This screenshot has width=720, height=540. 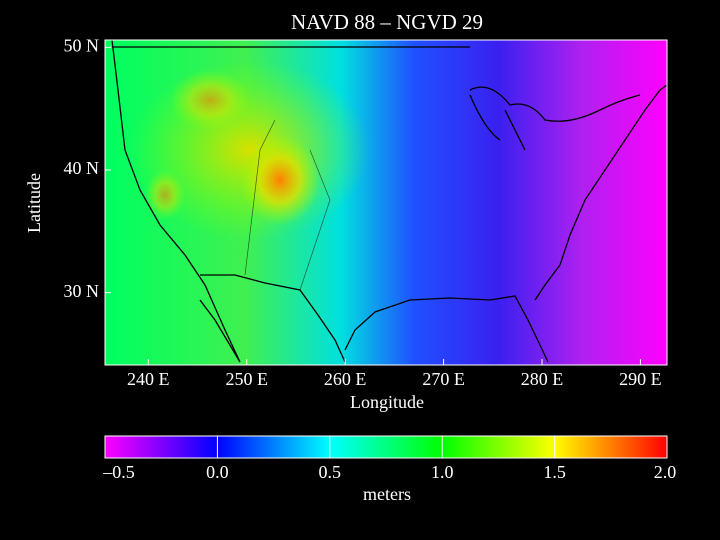 What do you see at coordinates (148, 379) in the screenshot?
I see `x-tick-label: 240 E` at bounding box center [148, 379].